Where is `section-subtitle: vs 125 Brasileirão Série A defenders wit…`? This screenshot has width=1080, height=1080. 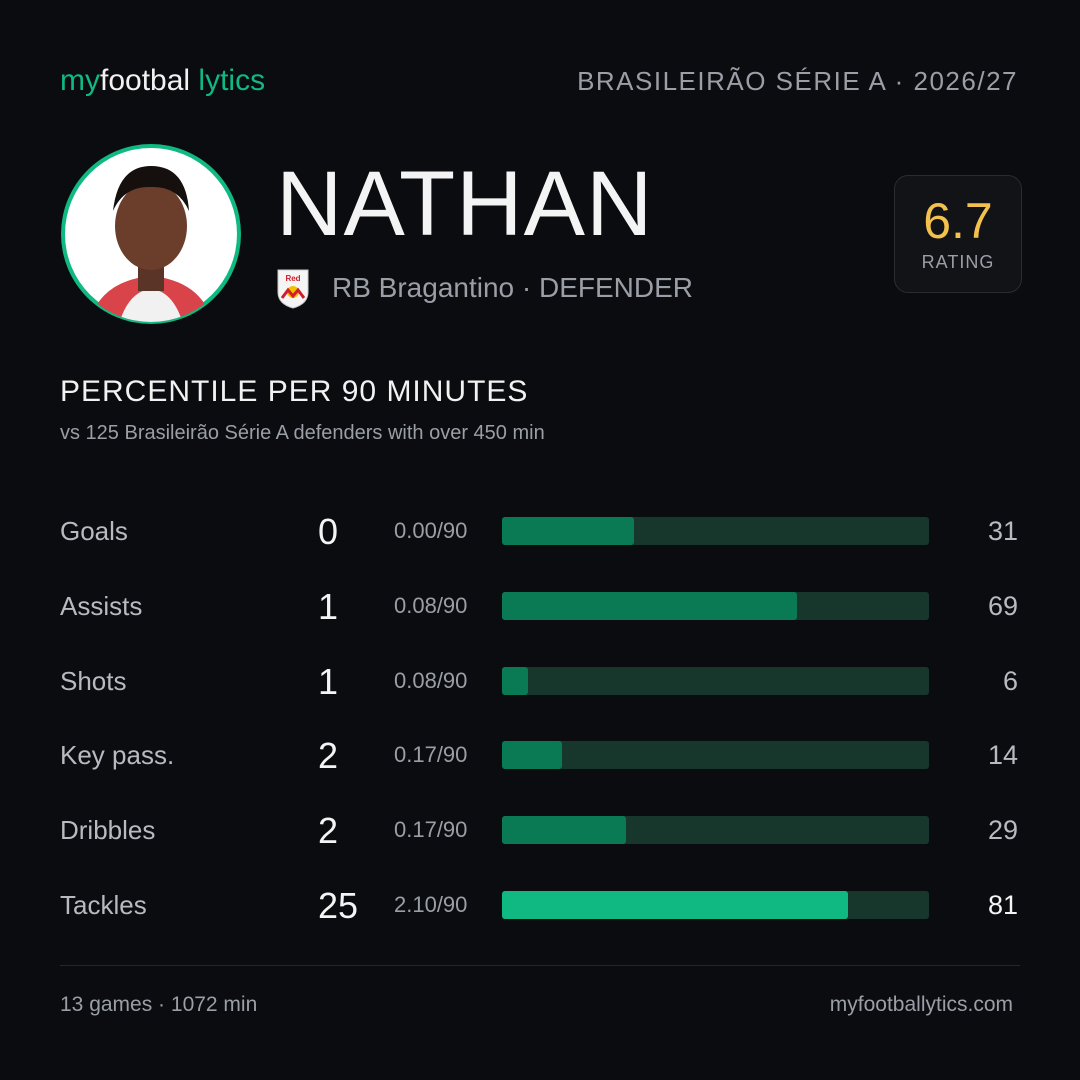
section-subtitle: vs 125 Brasileirão Série A defenders wit… is located at coordinates (302, 433).